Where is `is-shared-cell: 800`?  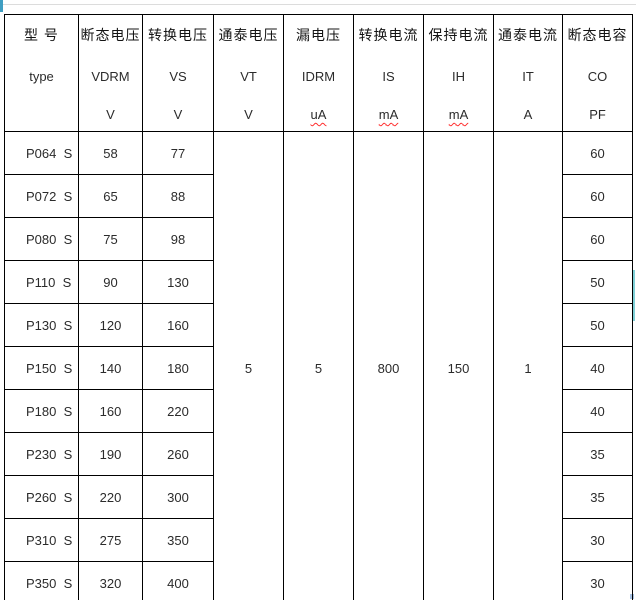 is-shared-cell: 800 is located at coordinates (388, 365).